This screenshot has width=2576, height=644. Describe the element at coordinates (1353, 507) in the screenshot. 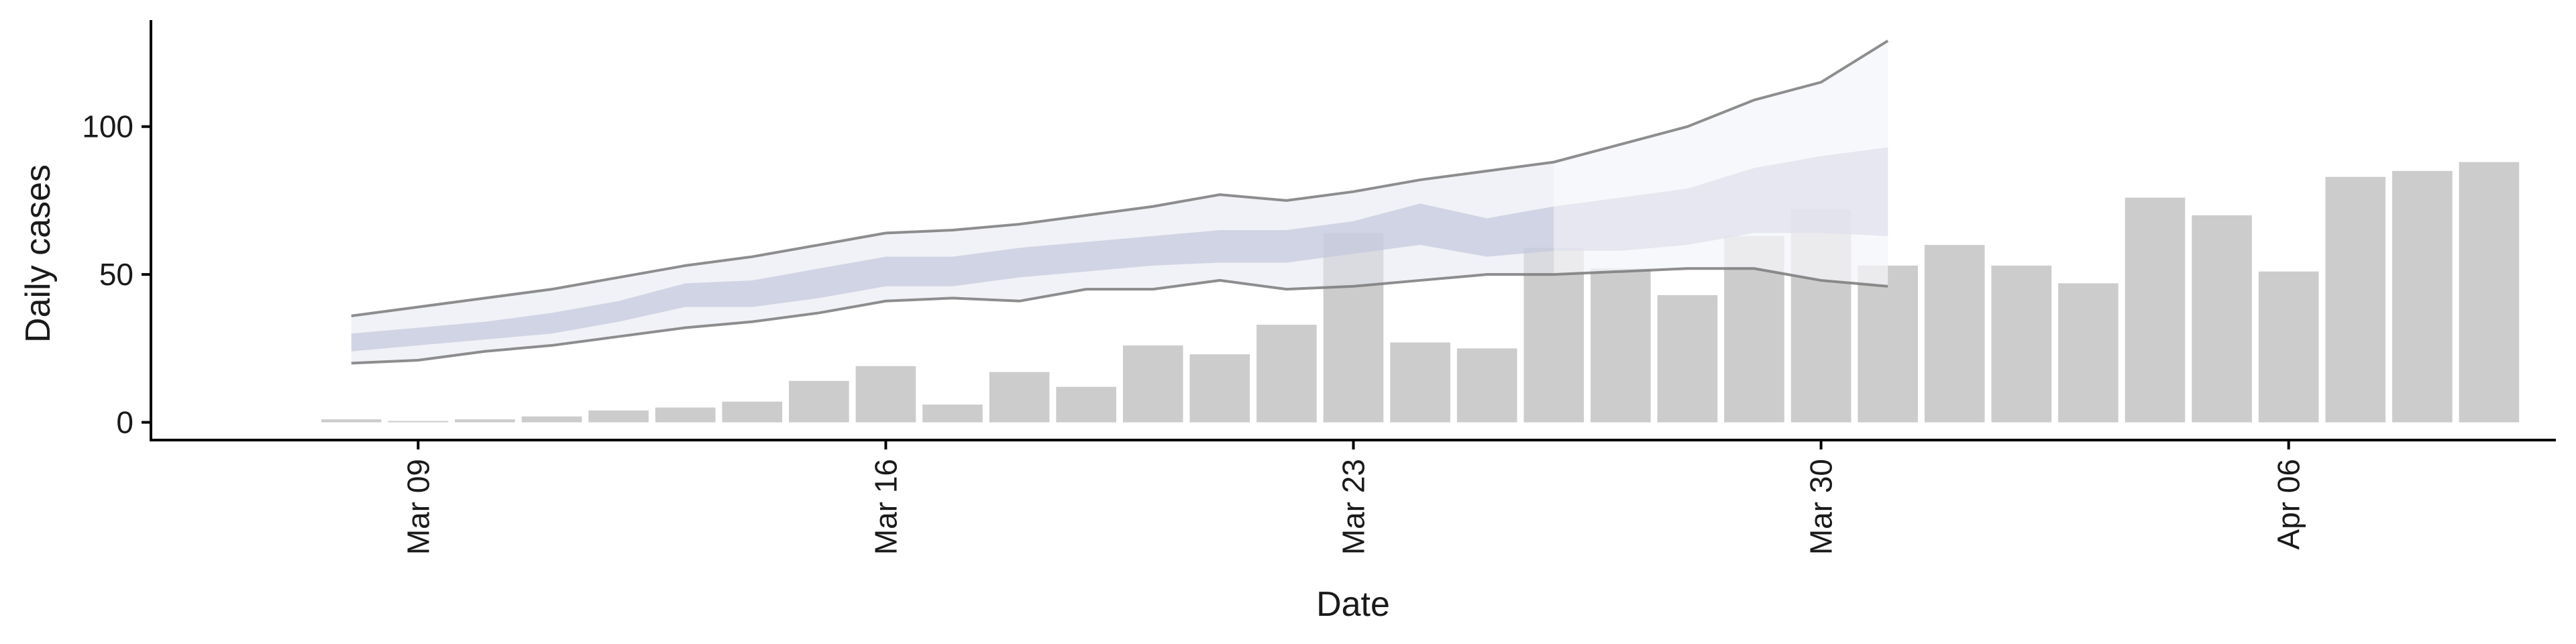

I see `x-tick-label-2020-03-23: Mar 23` at that location.